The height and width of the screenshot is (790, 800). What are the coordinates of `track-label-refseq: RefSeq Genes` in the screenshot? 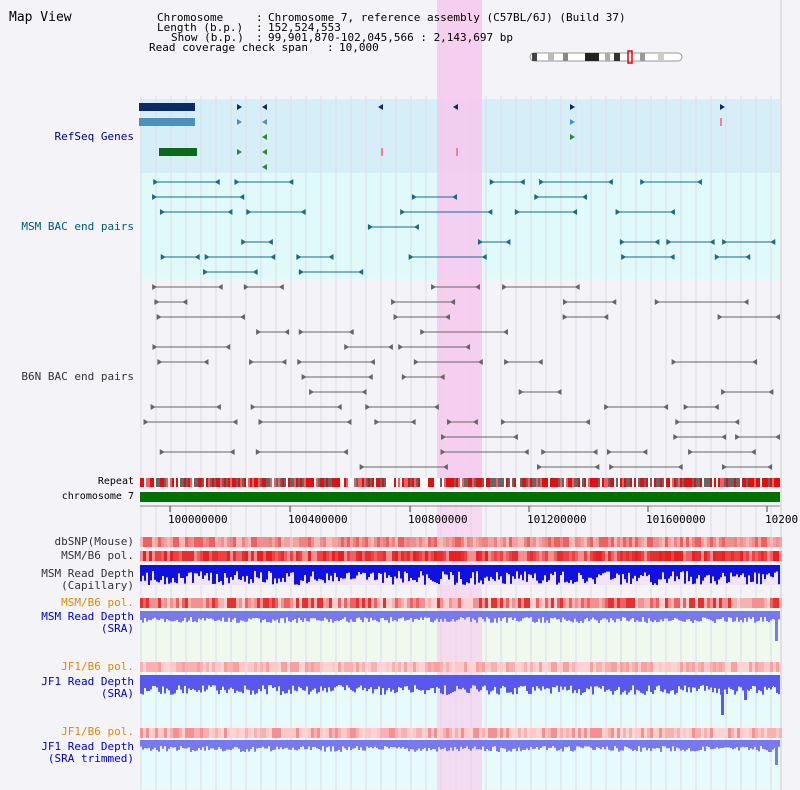 It's located at (94, 136).